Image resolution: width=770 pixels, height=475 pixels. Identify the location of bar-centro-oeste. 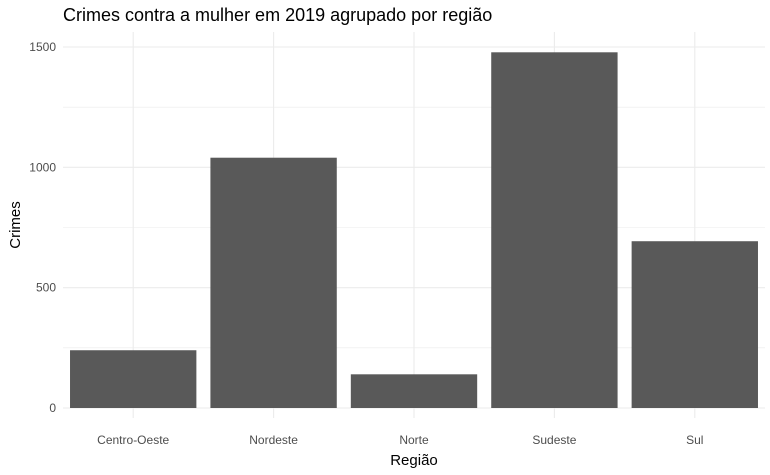
(133, 379).